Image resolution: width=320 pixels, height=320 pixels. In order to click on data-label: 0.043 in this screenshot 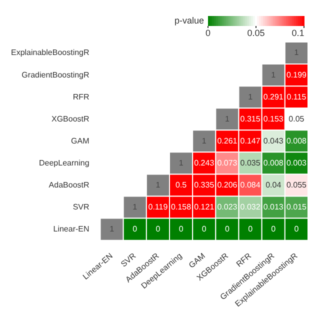, I will do `click(273, 141)`.